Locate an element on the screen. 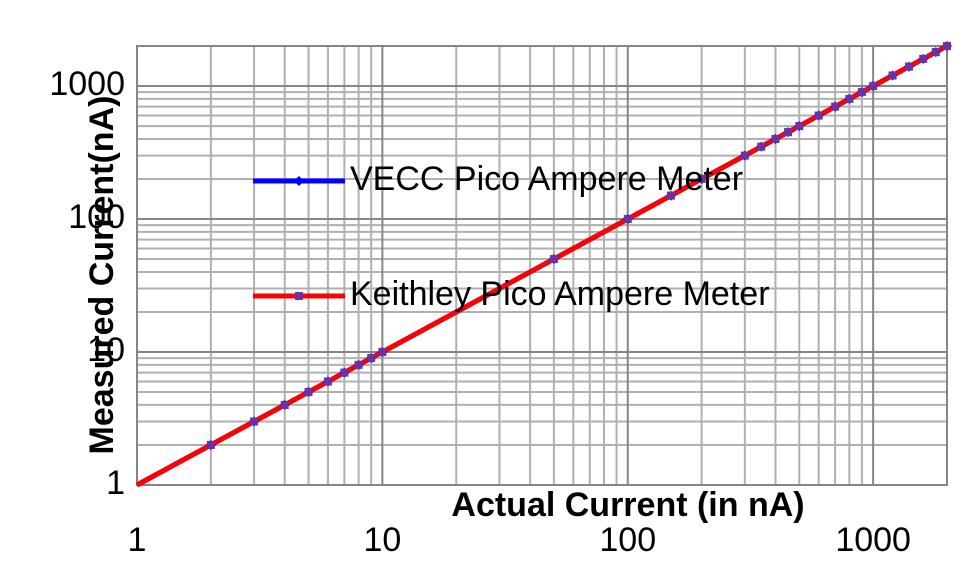 The height and width of the screenshot is (568, 974). y-axis-label: Measured Current(nA) is located at coordinates (102, 275).